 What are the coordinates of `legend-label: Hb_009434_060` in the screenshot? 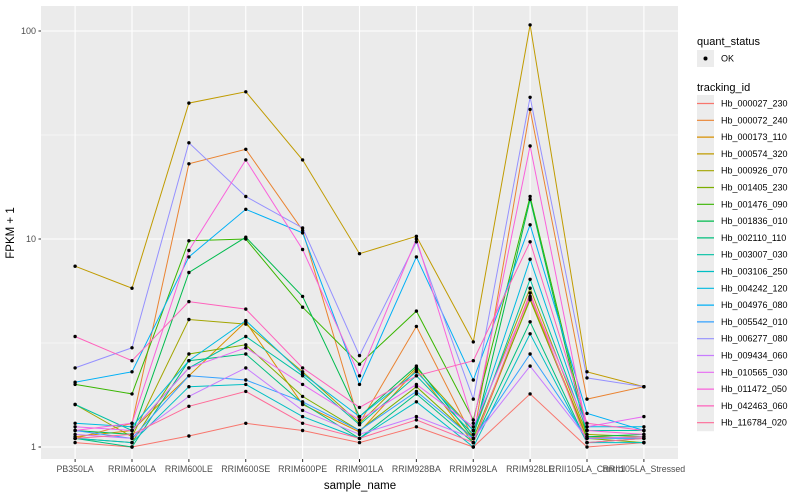 It's located at (754, 356).